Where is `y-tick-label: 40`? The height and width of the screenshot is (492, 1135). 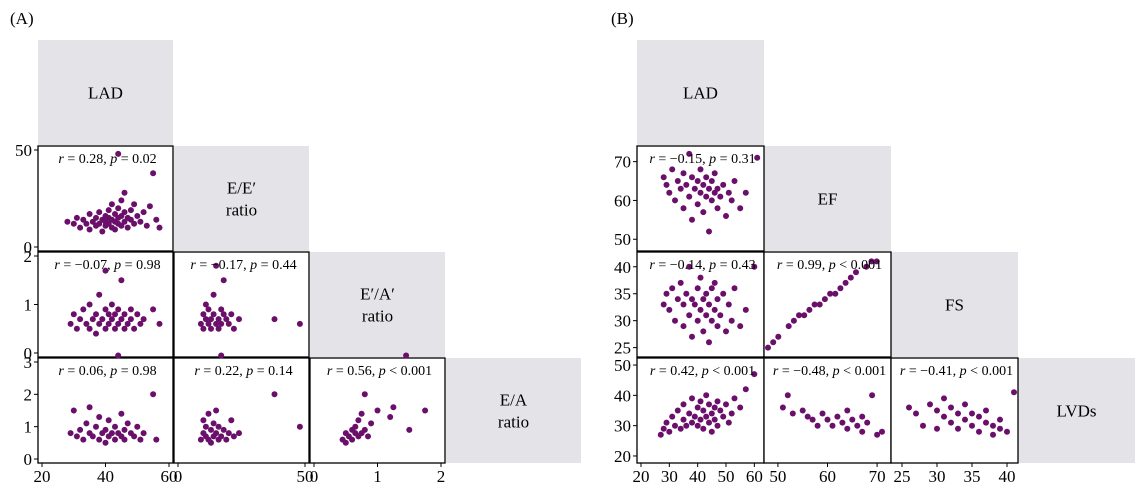
y-tick-label: 40 is located at coordinates (622, 395).